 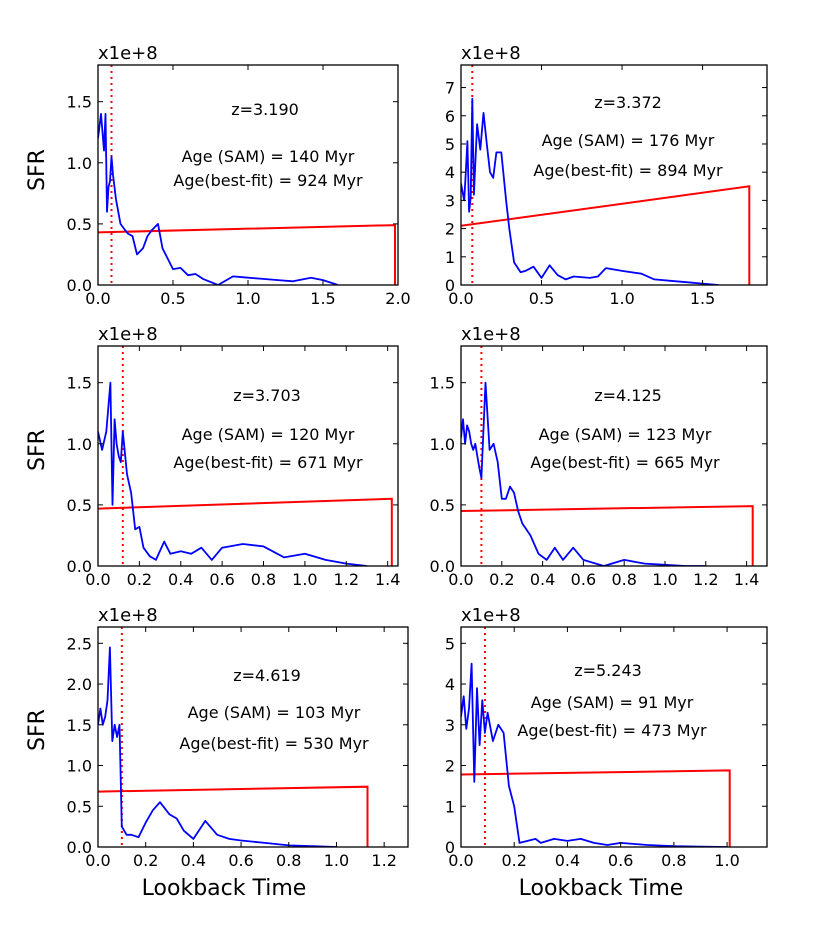 I want to click on y-tick-label: 2, so click(x=450, y=766).